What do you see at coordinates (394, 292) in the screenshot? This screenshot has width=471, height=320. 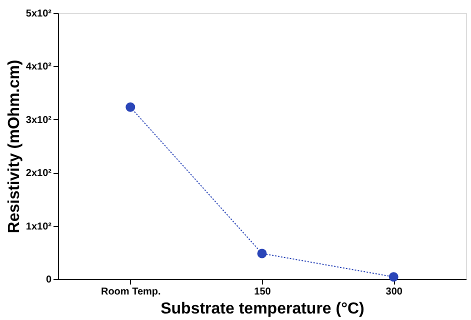 I see `x-tick-label: 300` at bounding box center [394, 292].